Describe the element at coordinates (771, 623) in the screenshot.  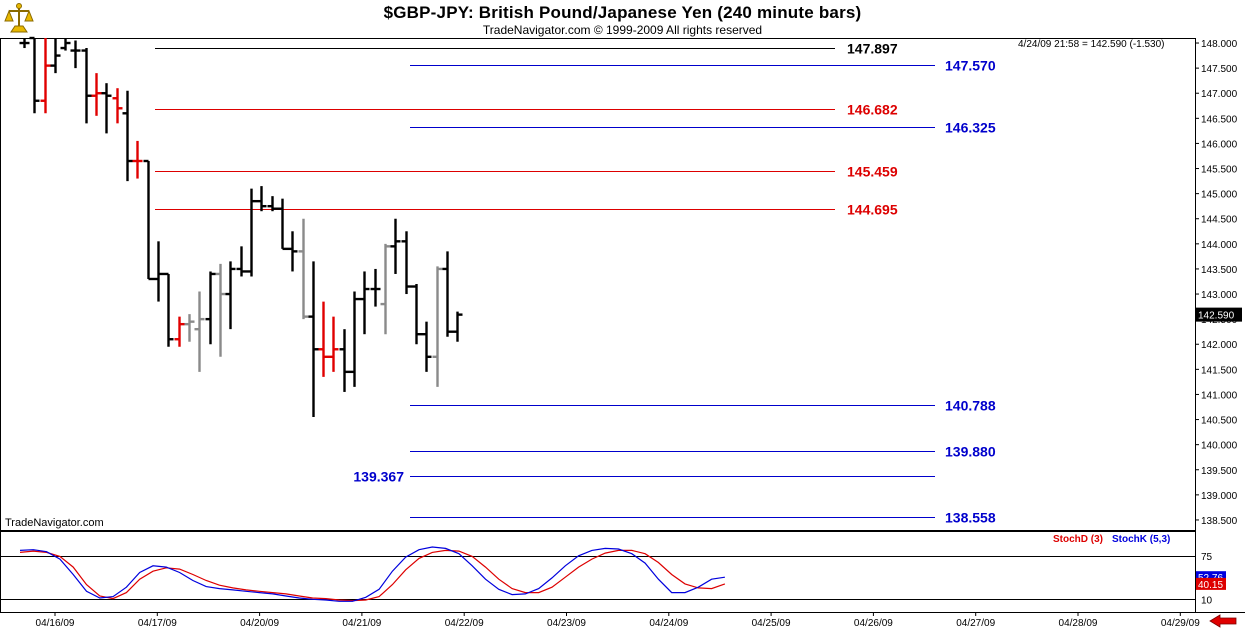
I see `date-axis-label: 04/25/09` at that location.